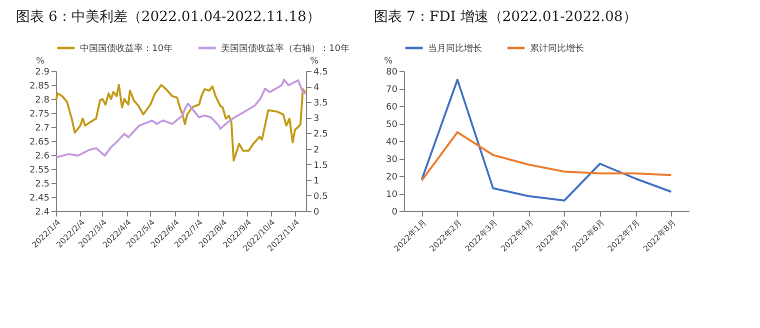 The width and height of the screenshot is (760, 328). I want to click on y2-tick-label: 0.5, so click(321, 197).